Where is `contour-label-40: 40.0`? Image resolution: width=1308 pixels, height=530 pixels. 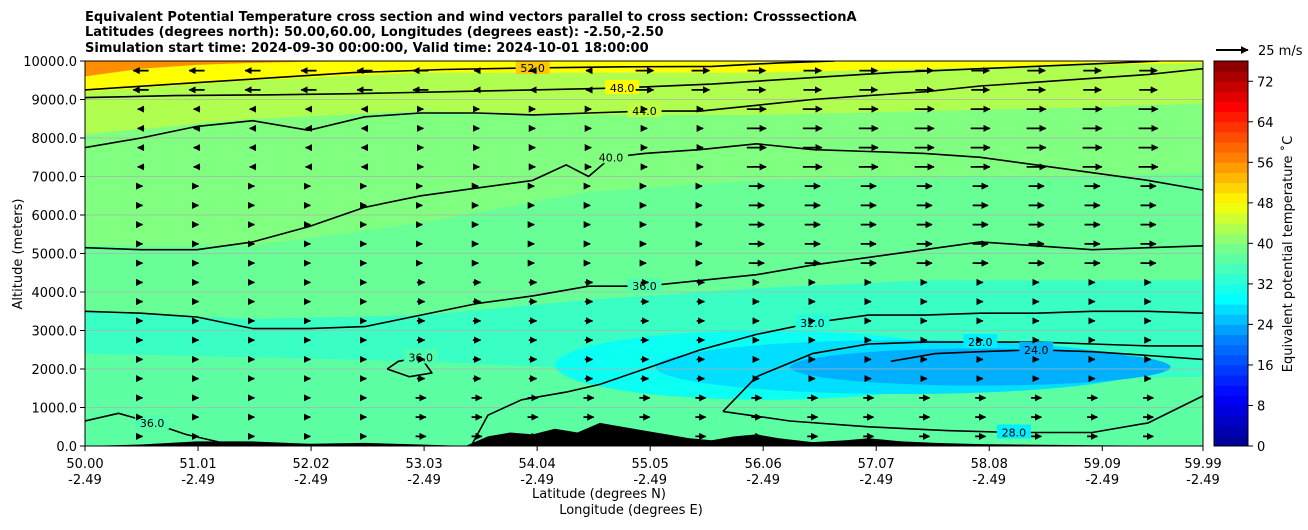 contour-label-40: 40.0 is located at coordinates (611, 157).